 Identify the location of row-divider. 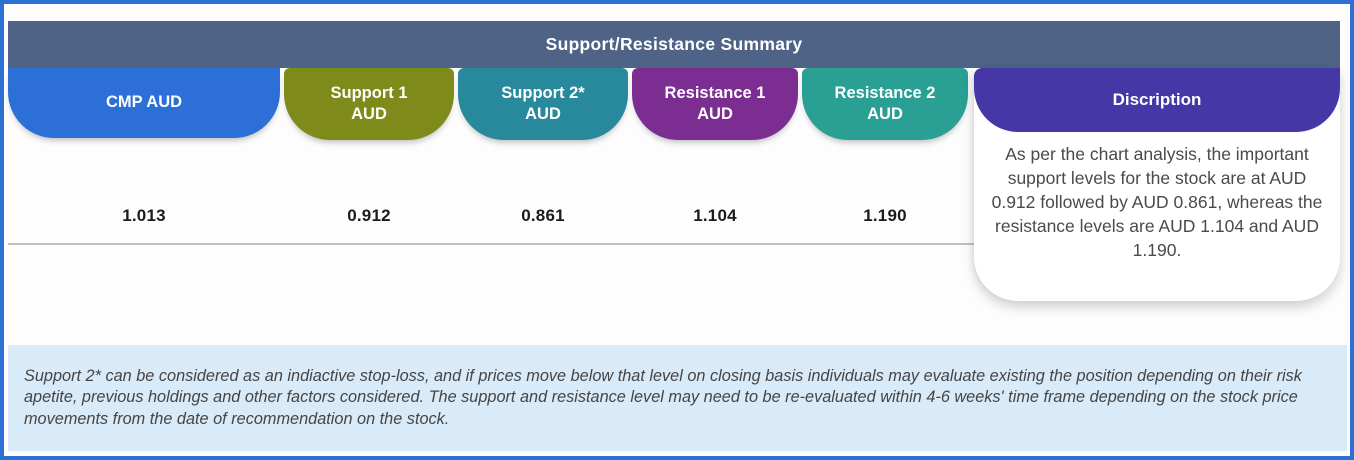
(491, 244).